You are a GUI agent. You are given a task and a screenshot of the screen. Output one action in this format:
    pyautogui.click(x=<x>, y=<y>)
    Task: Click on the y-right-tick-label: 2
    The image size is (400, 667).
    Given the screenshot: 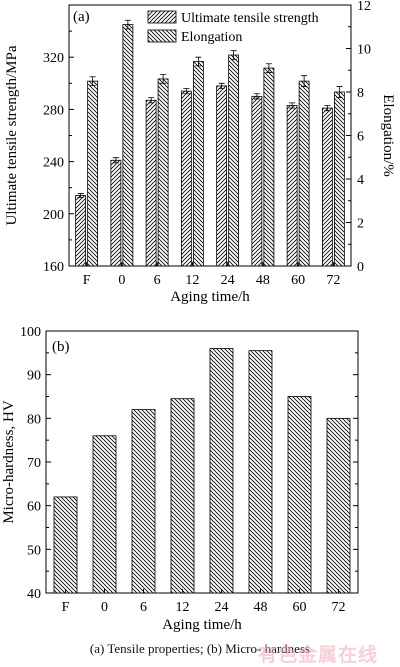 What is the action you would take?
    pyautogui.click(x=360, y=224)
    